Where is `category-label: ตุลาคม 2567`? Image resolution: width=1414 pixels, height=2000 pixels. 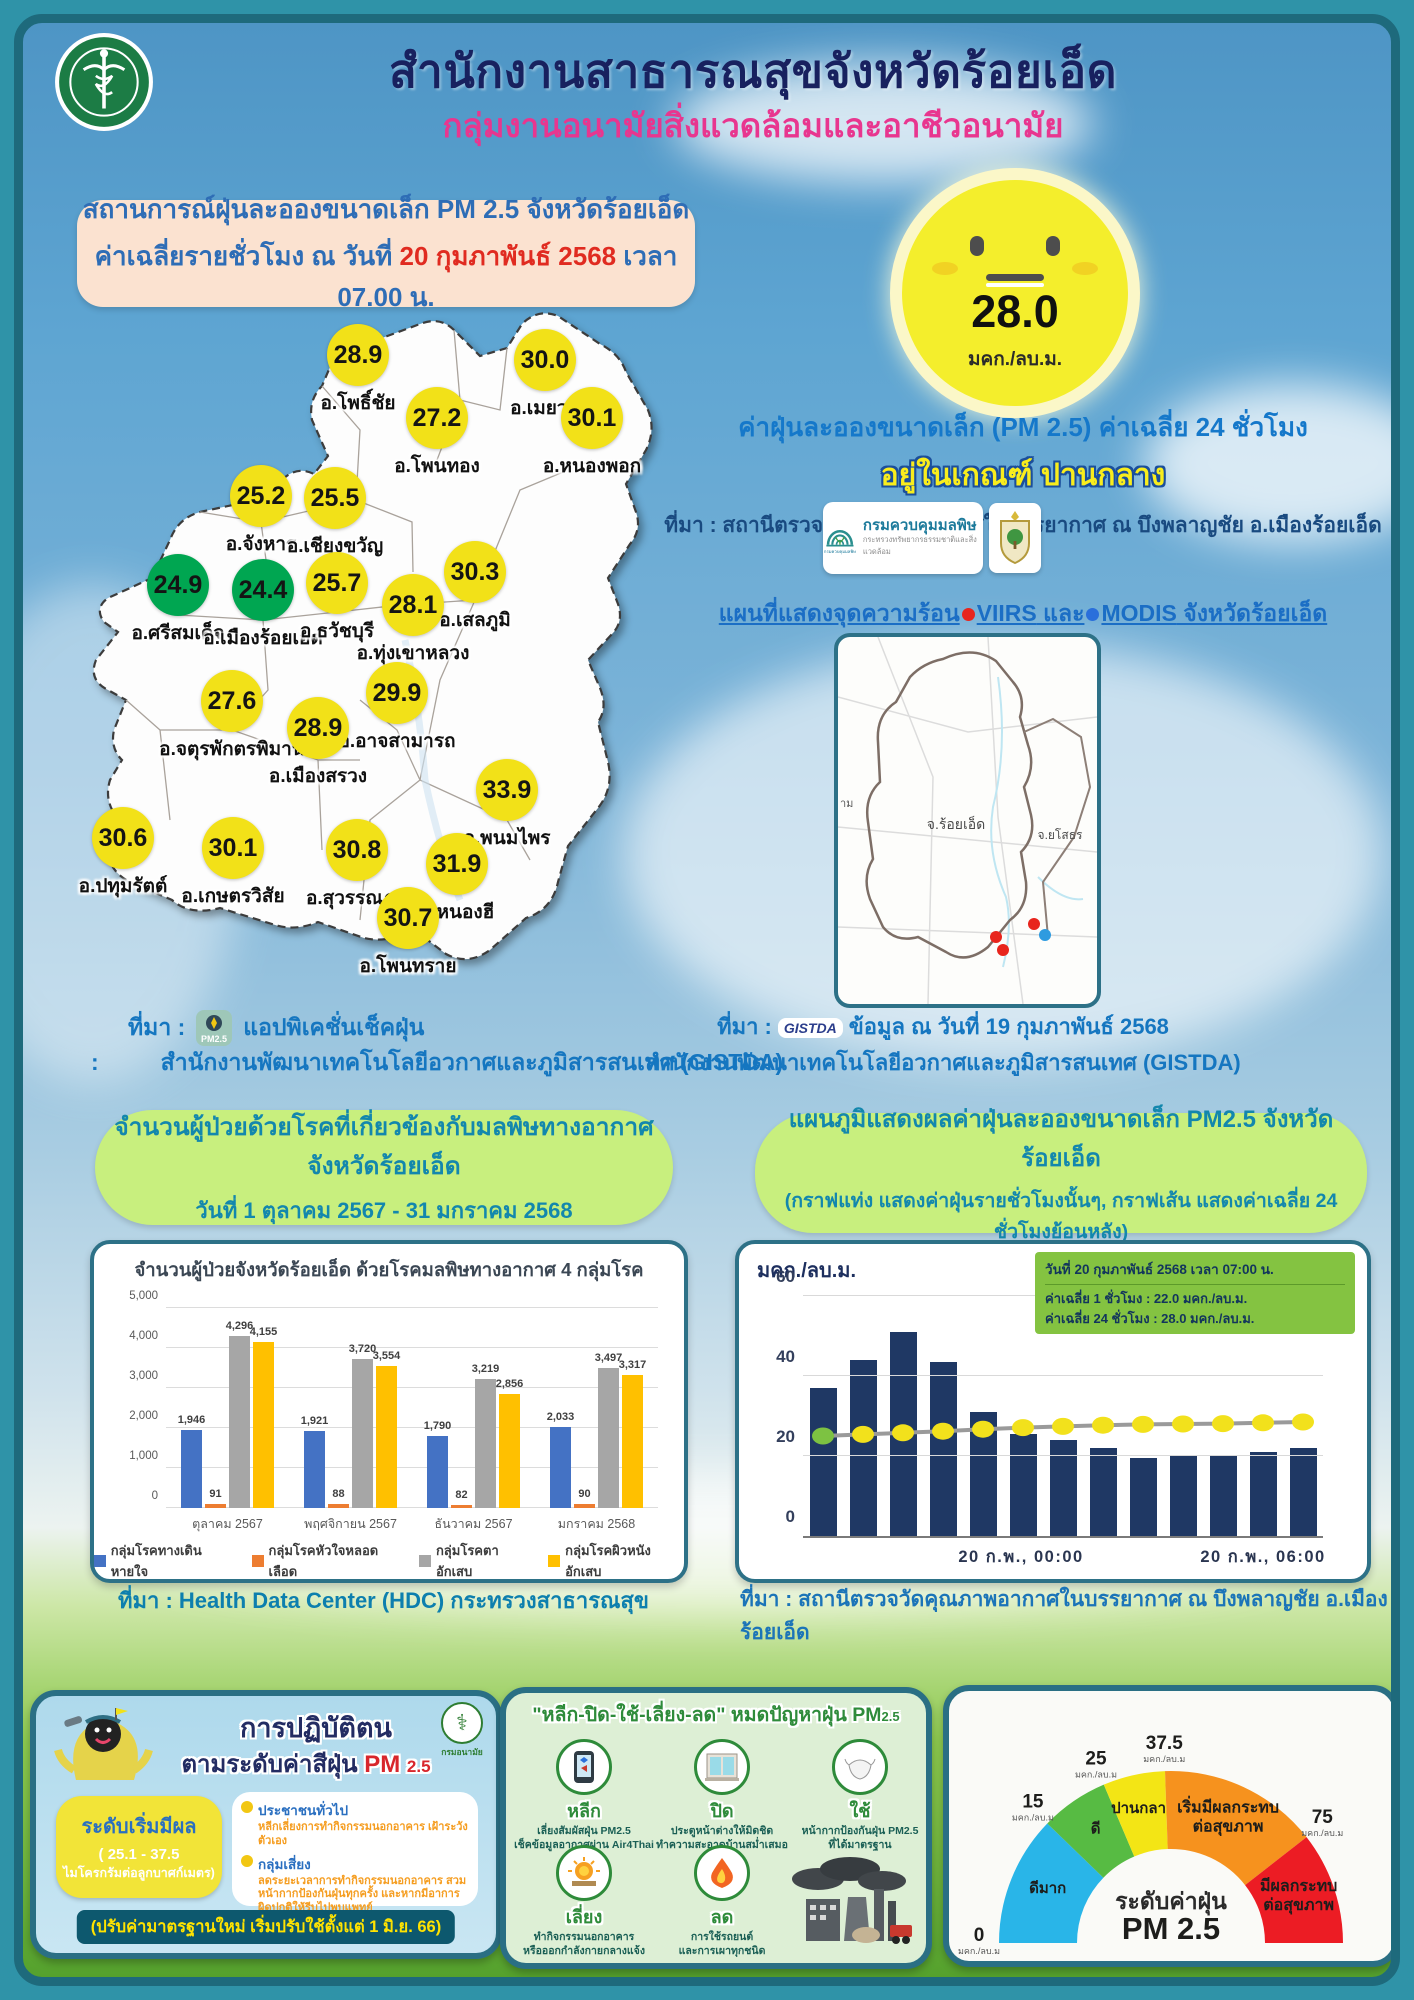 category-label: ตุลาคม 2567 is located at coordinates (227, 1524).